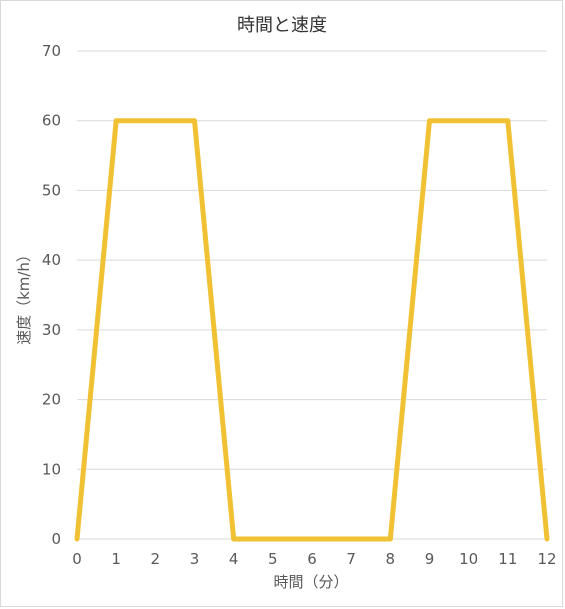 The image size is (565, 609). Describe the element at coordinates (430, 559) in the screenshot. I see `x-tick-label: 9` at that location.